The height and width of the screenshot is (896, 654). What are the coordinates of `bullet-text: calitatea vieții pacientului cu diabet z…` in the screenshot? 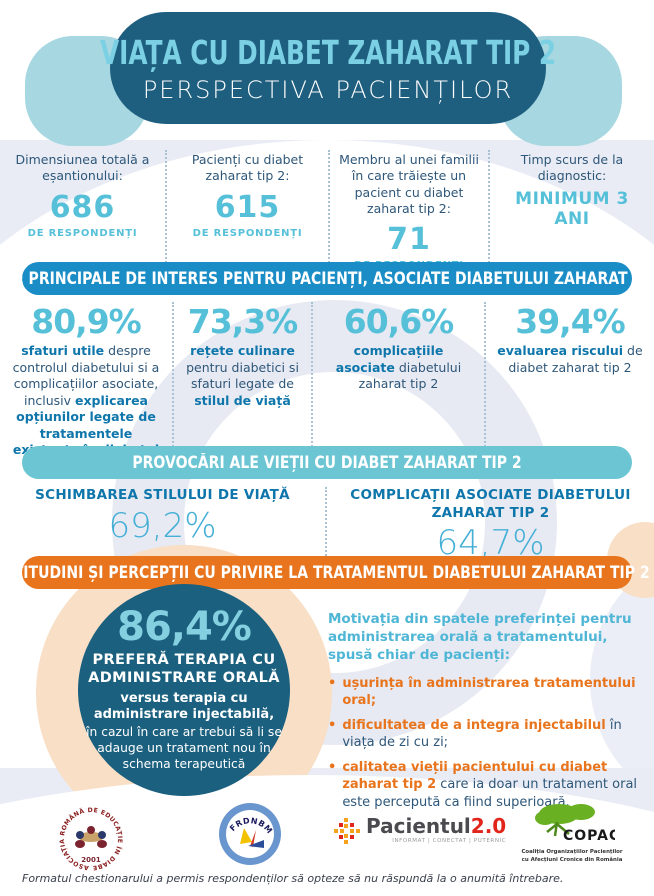 It's located at (490, 784).